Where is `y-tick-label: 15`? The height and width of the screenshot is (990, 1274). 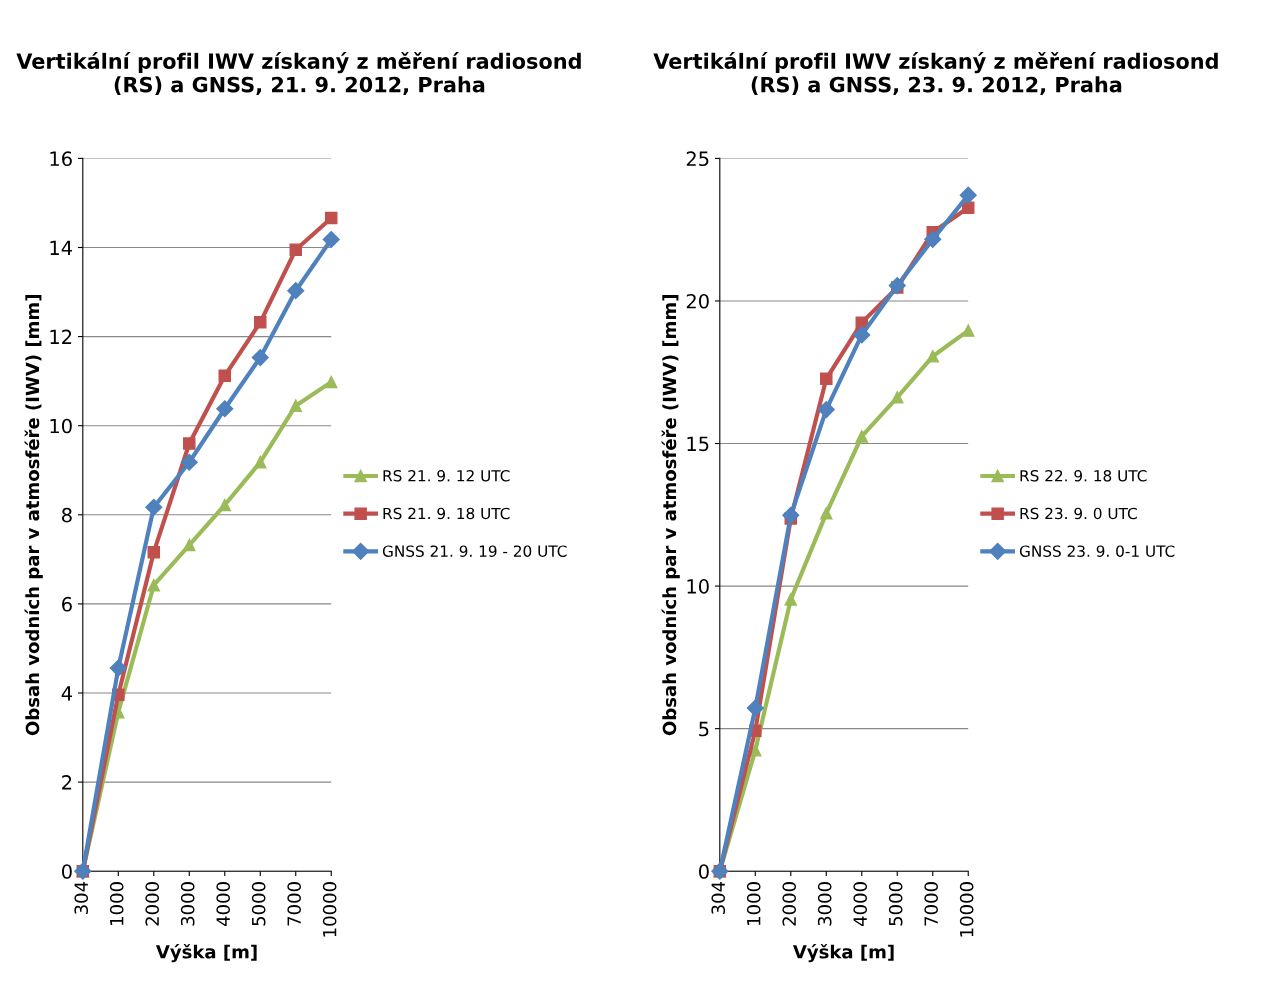
y-tick-label: 15 is located at coordinates (698, 444).